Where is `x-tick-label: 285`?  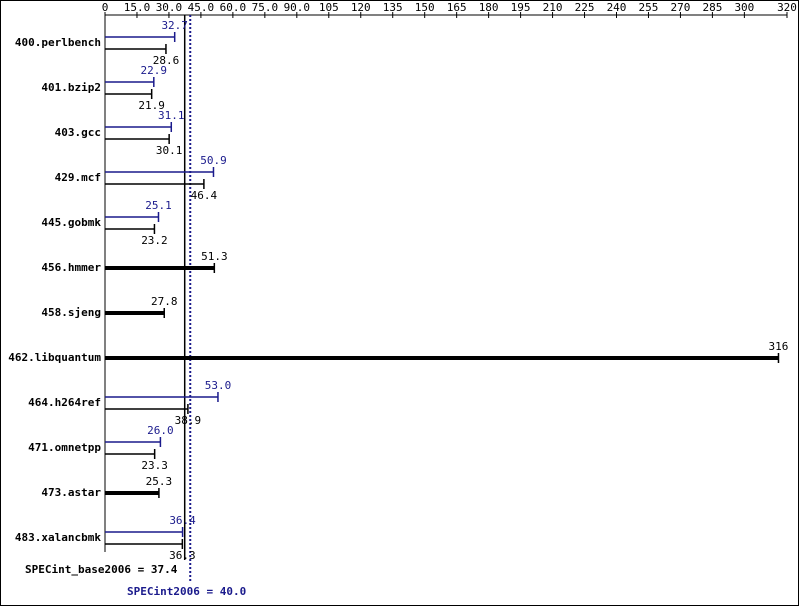 x-tick-label: 285 is located at coordinates (712, 7).